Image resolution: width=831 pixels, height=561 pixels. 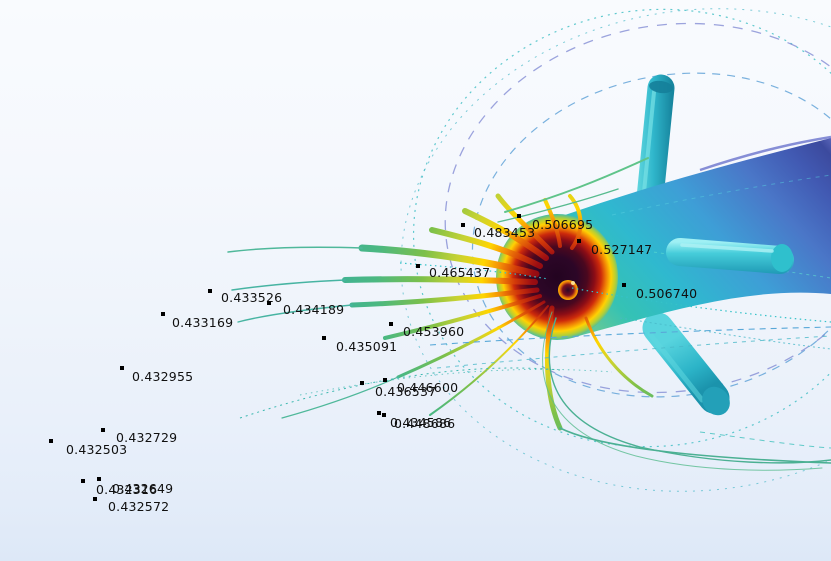 I want to click on fin-top, so click(x=655, y=143).